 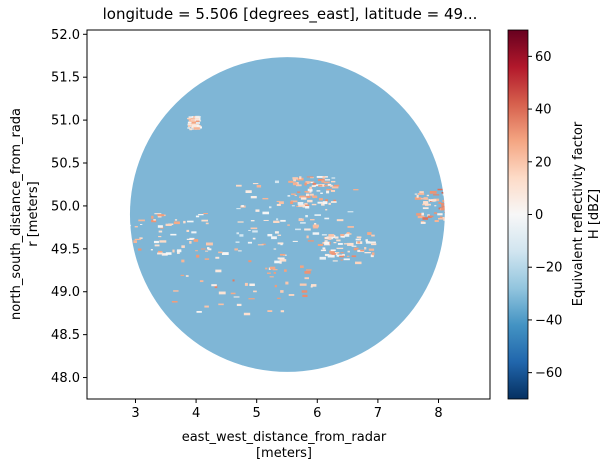 What do you see at coordinates (594, 214) in the screenshot?
I see `colorbar-label-line2: H [dBZ]` at bounding box center [594, 214].